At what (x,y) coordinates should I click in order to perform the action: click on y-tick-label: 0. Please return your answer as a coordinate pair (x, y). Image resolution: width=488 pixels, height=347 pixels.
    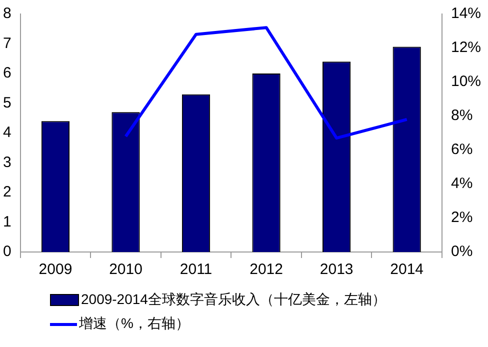
    Looking at the image, I should click on (7, 251).